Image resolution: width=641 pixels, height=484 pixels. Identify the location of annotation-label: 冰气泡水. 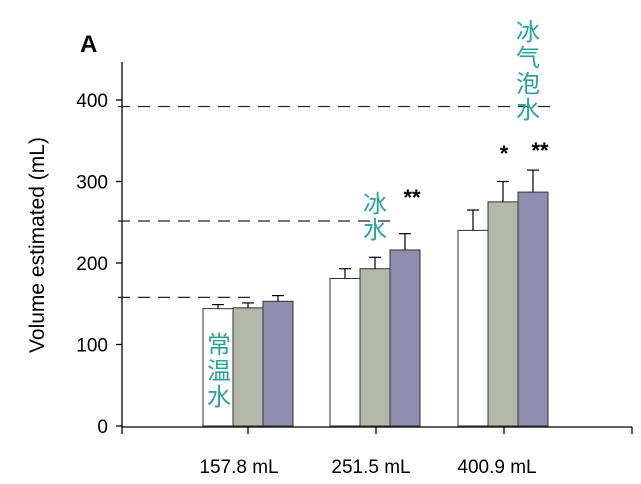
(528, 71).